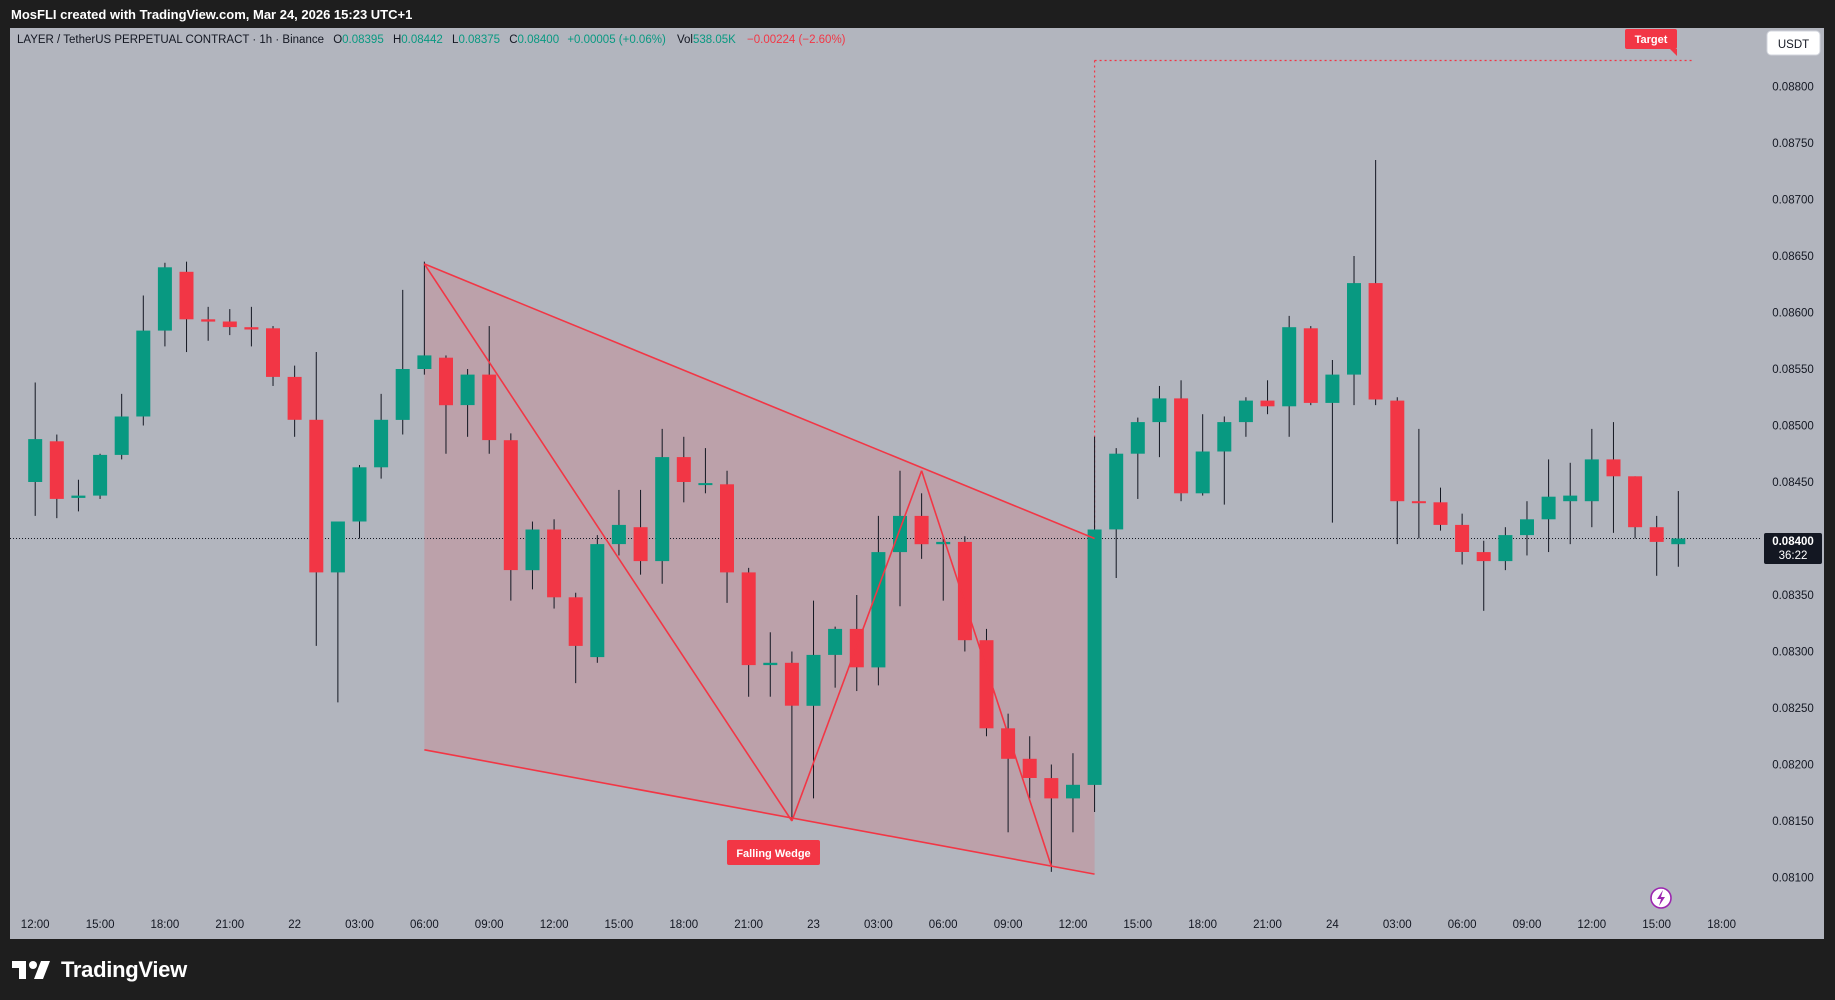  I want to click on tradingview-brand: TradingView, so click(99, 970).